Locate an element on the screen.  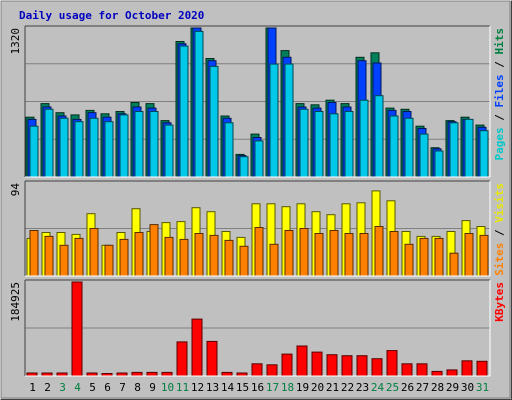
x-tick-label-day-23: 23 is located at coordinates (362, 387).